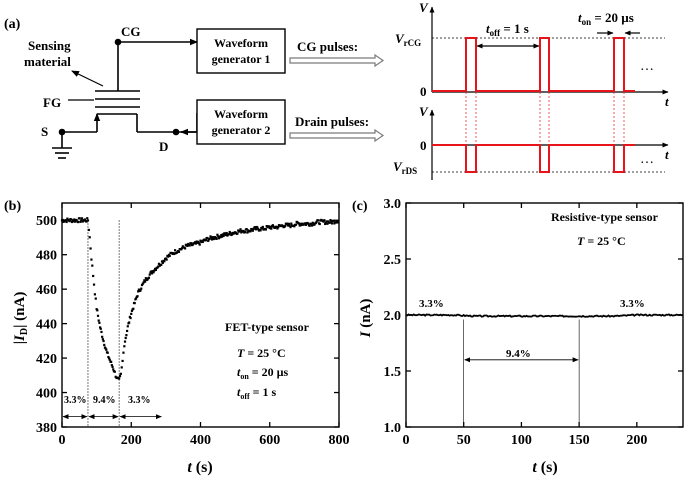  I want to click on panel-b-ylabel: |ID| (nA), so click(21, 318).